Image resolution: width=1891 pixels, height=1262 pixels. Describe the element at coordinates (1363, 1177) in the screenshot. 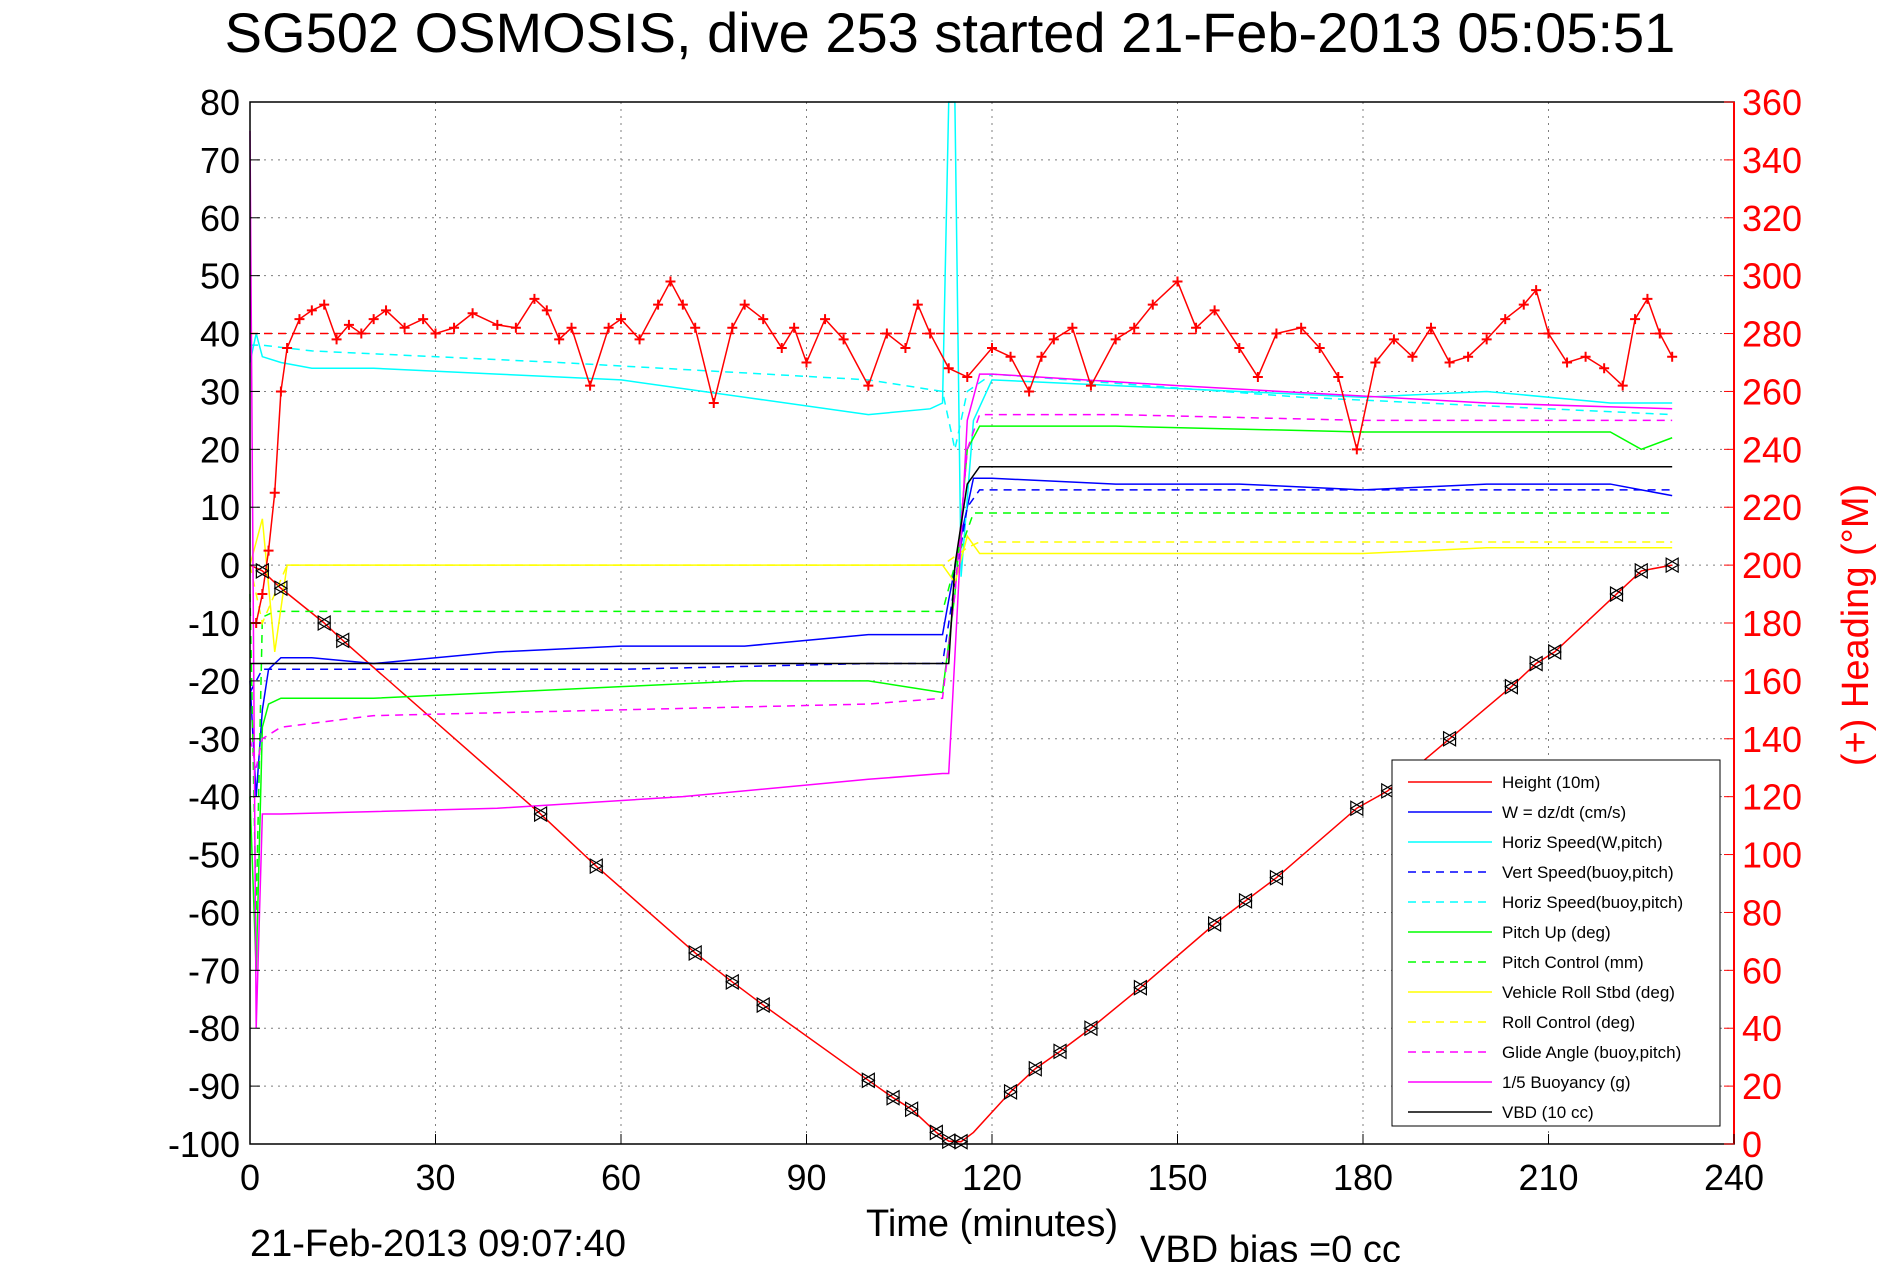

I see `x-tick-label: 180` at that location.